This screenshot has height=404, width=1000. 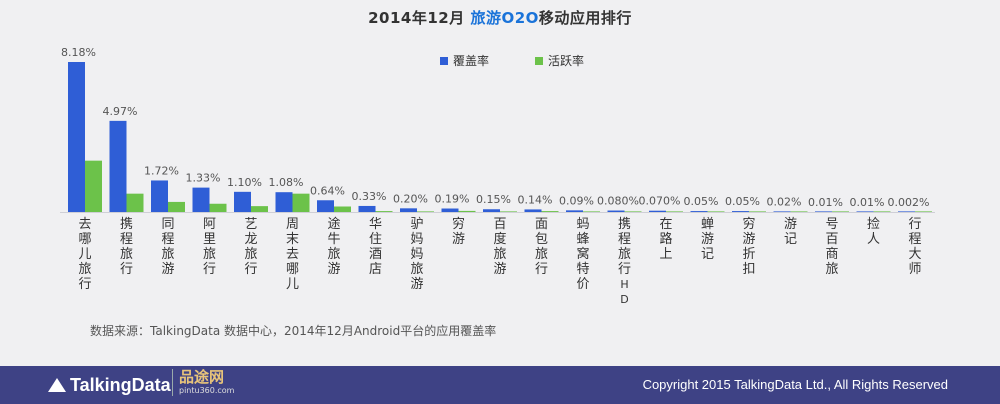 I want to click on category-char: 龙, so click(x=250, y=239).